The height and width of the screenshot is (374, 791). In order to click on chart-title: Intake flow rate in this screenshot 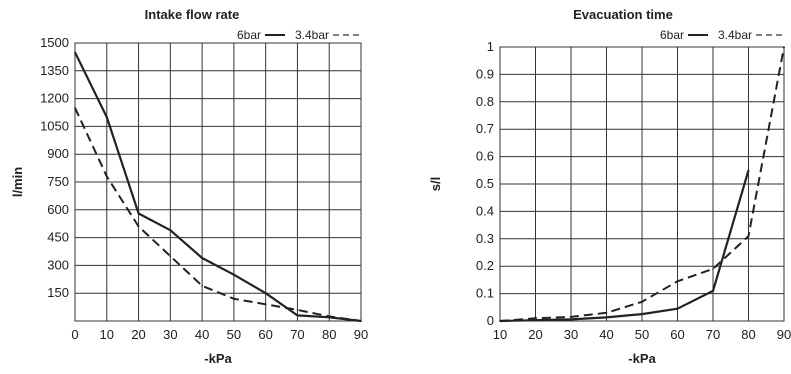, I will do `click(192, 14)`.